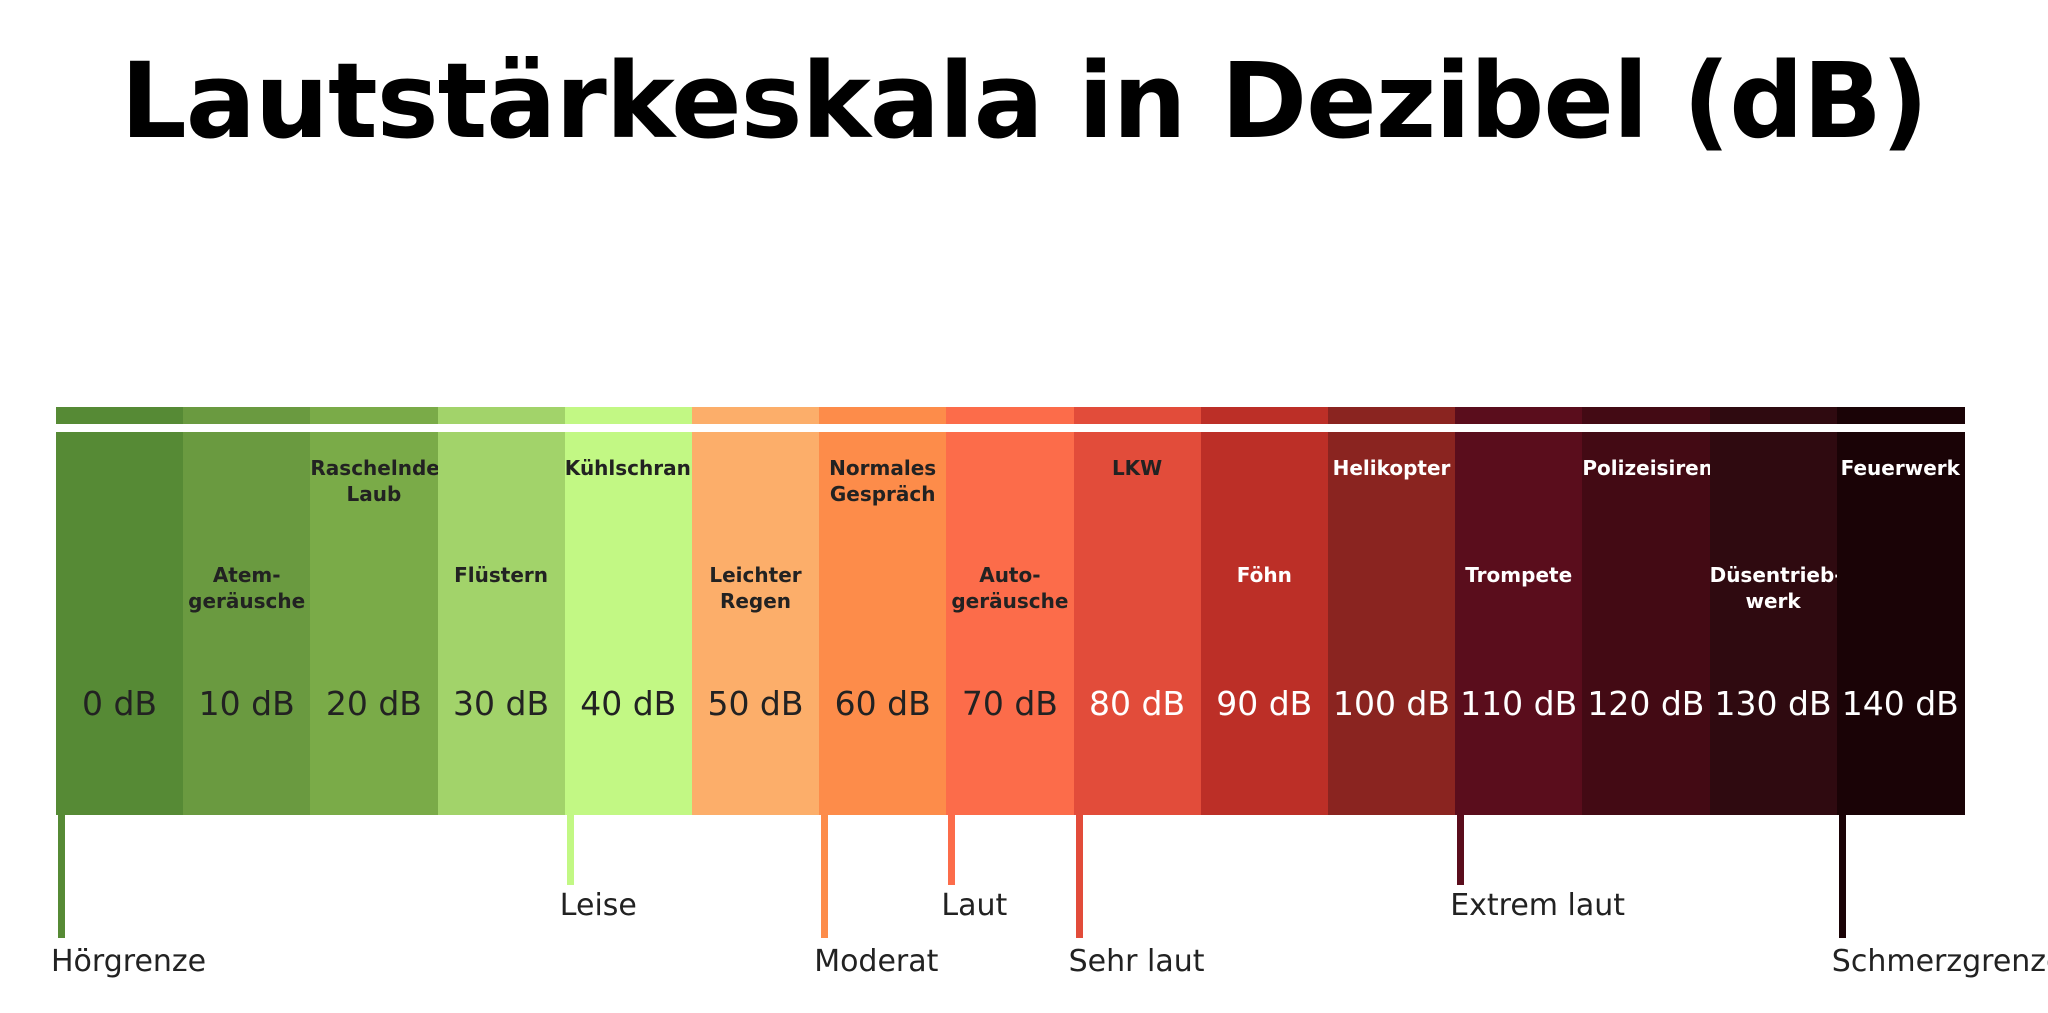 The height and width of the screenshot is (1013, 2048). I want to click on level-label: Helikopter, so click(1391, 468).